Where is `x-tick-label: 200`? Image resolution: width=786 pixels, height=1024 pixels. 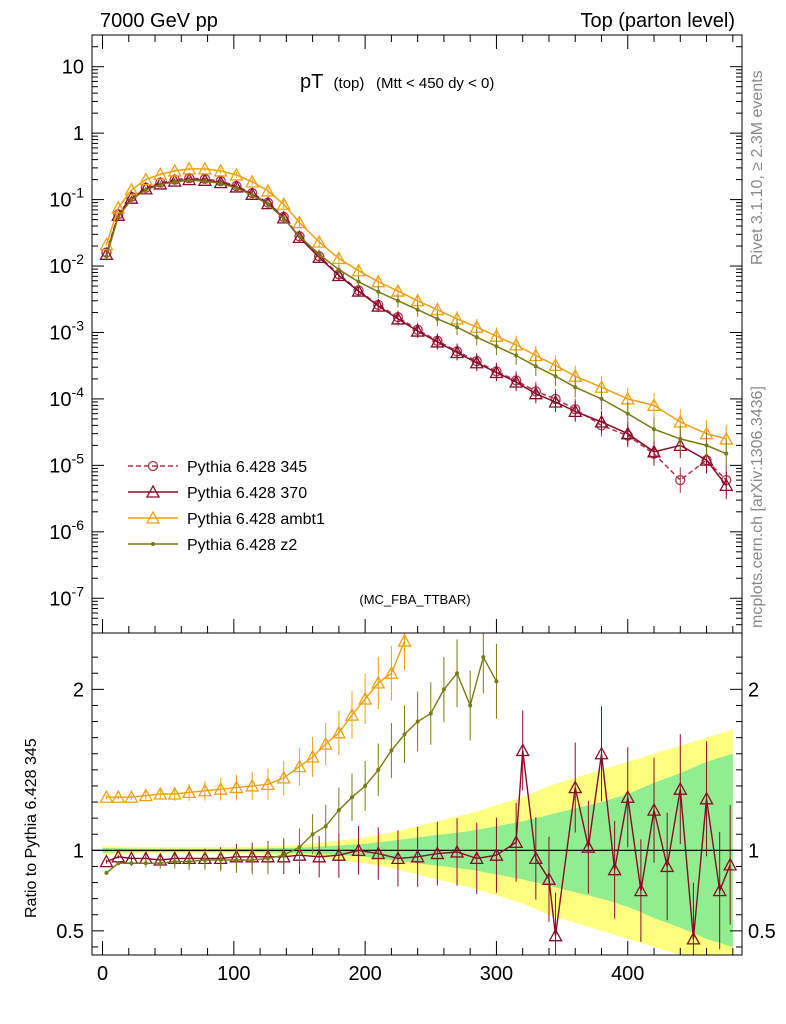
x-tick-label: 200 is located at coordinates (364, 974).